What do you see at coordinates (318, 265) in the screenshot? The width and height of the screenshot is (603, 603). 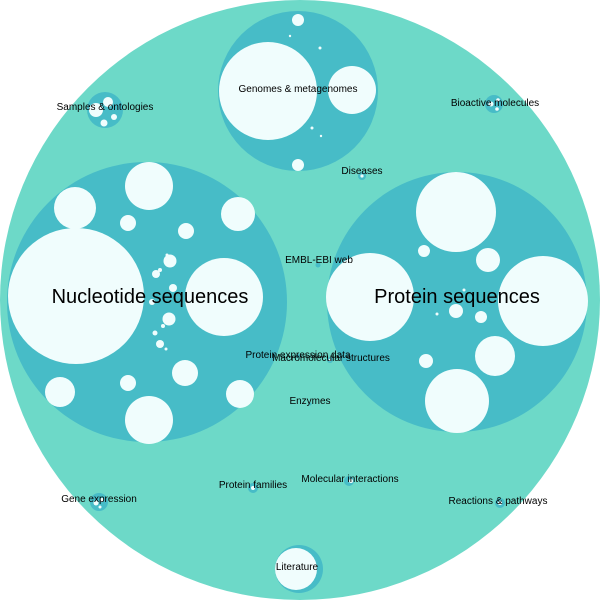 I see `dataset-embl-web` at bounding box center [318, 265].